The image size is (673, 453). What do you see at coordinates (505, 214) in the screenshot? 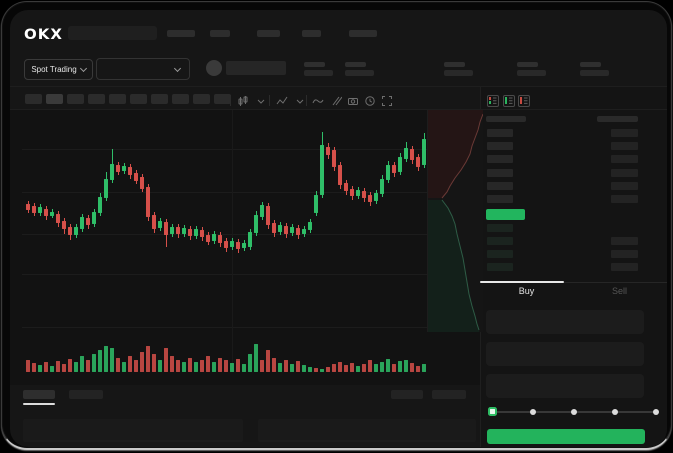
I see `last-price-bar` at bounding box center [505, 214].